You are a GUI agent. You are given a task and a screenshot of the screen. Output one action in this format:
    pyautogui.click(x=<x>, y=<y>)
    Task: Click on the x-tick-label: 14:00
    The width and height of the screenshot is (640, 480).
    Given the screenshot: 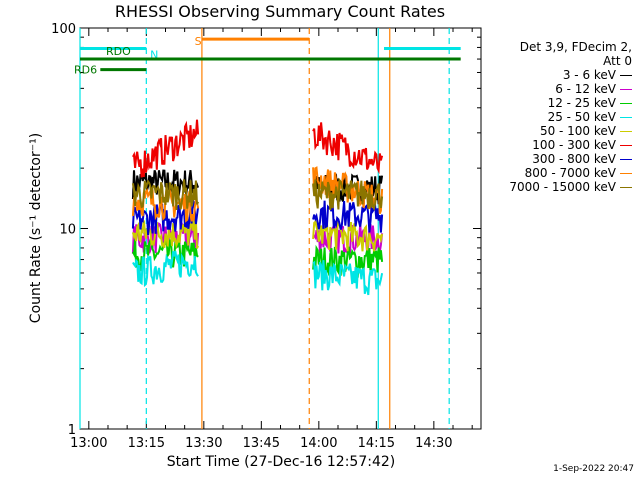 What is the action you would take?
    pyautogui.click(x=318, y=443)
    